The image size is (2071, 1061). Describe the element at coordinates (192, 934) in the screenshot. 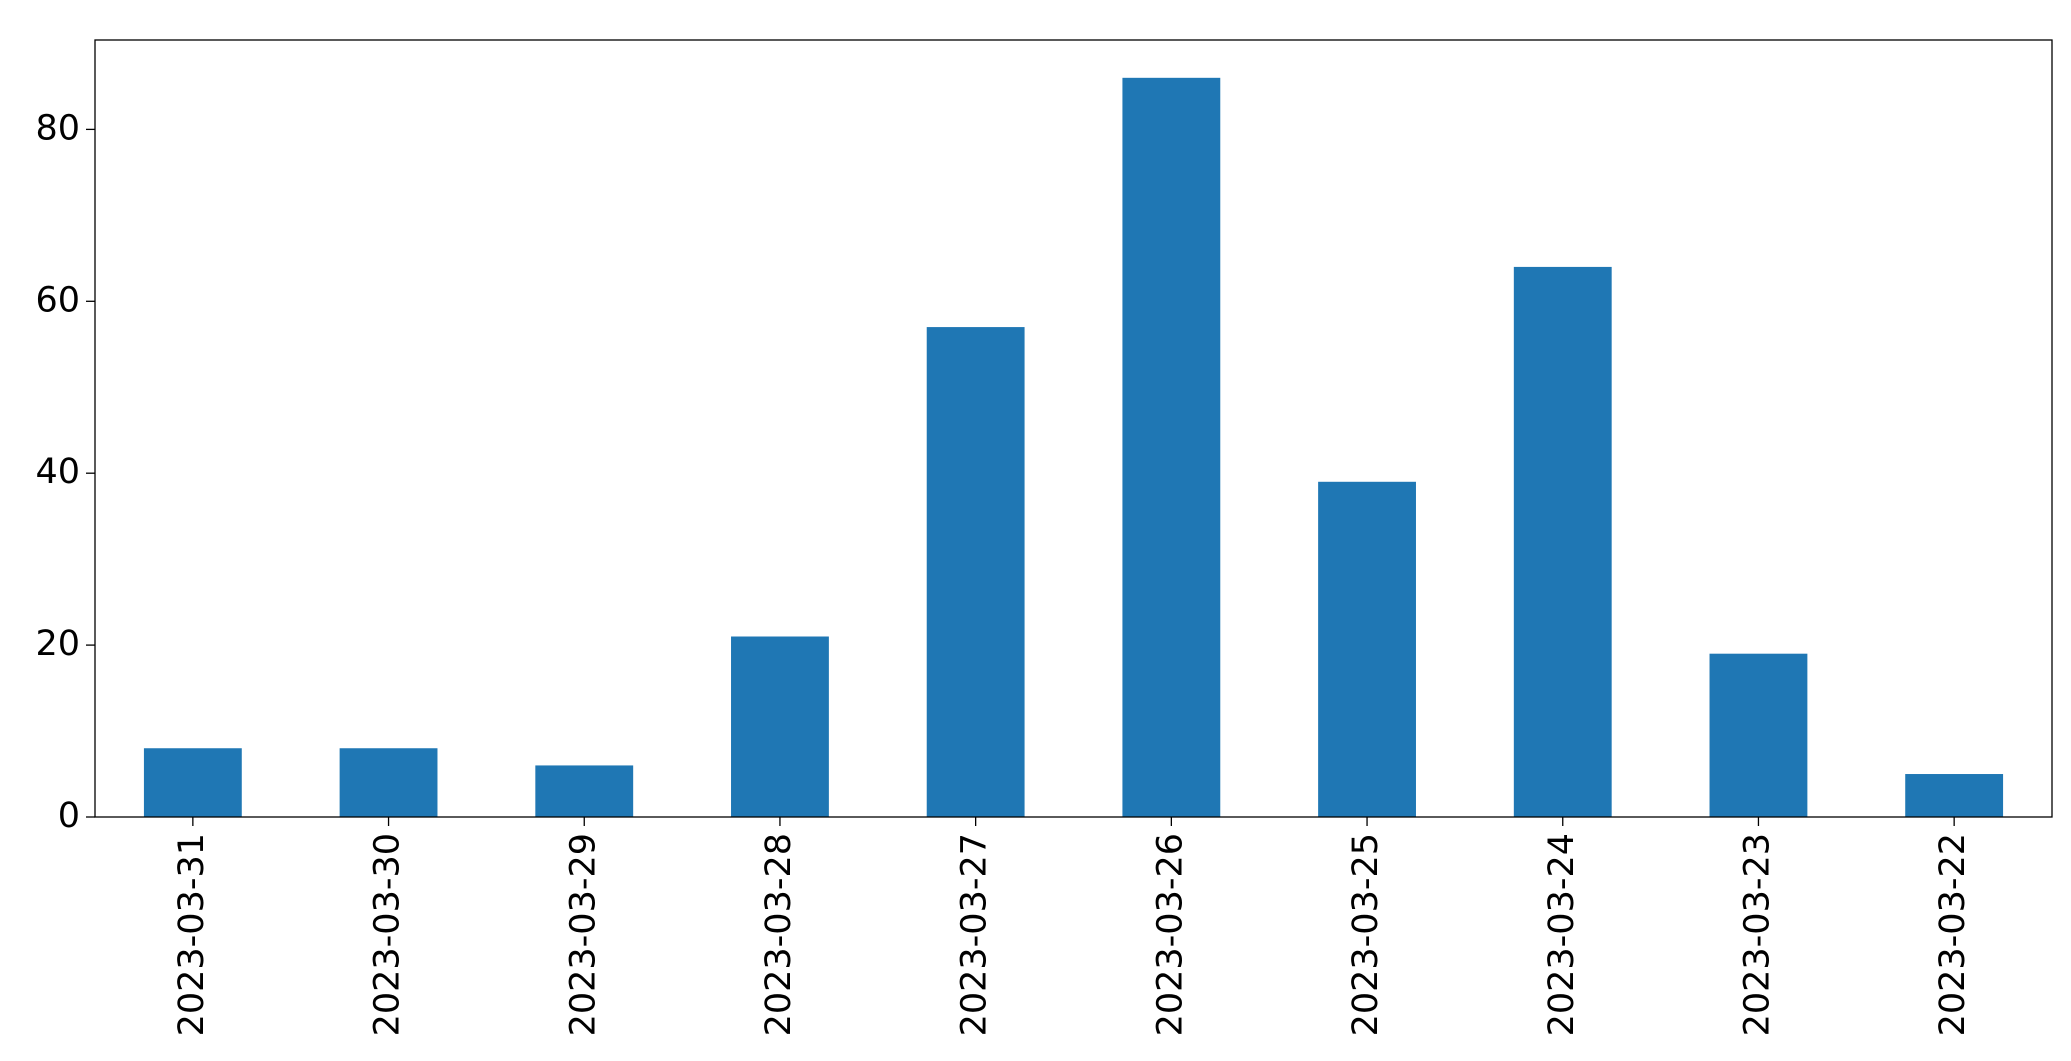

I see `x-tick-label: 2023-03-31` at that location.